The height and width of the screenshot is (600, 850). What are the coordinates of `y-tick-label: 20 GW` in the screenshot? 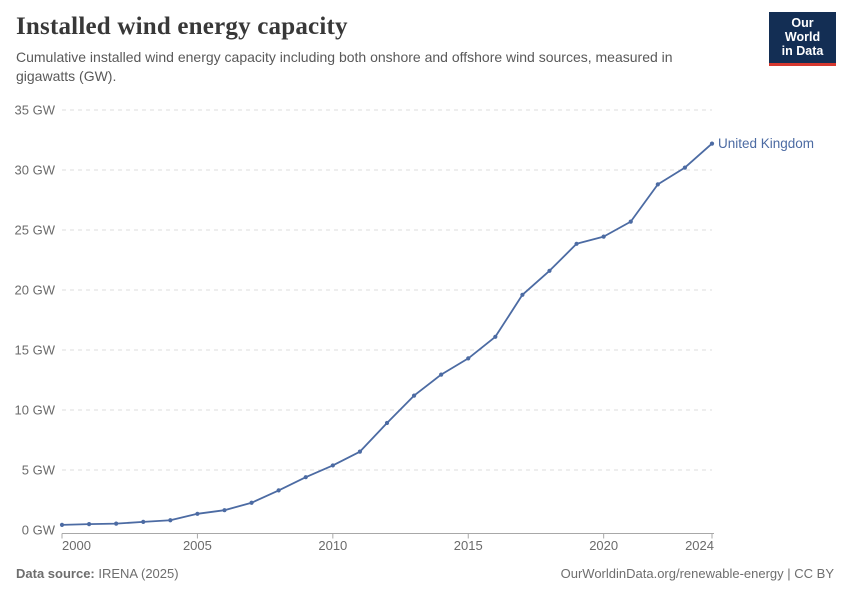 It's located at (35, 290).